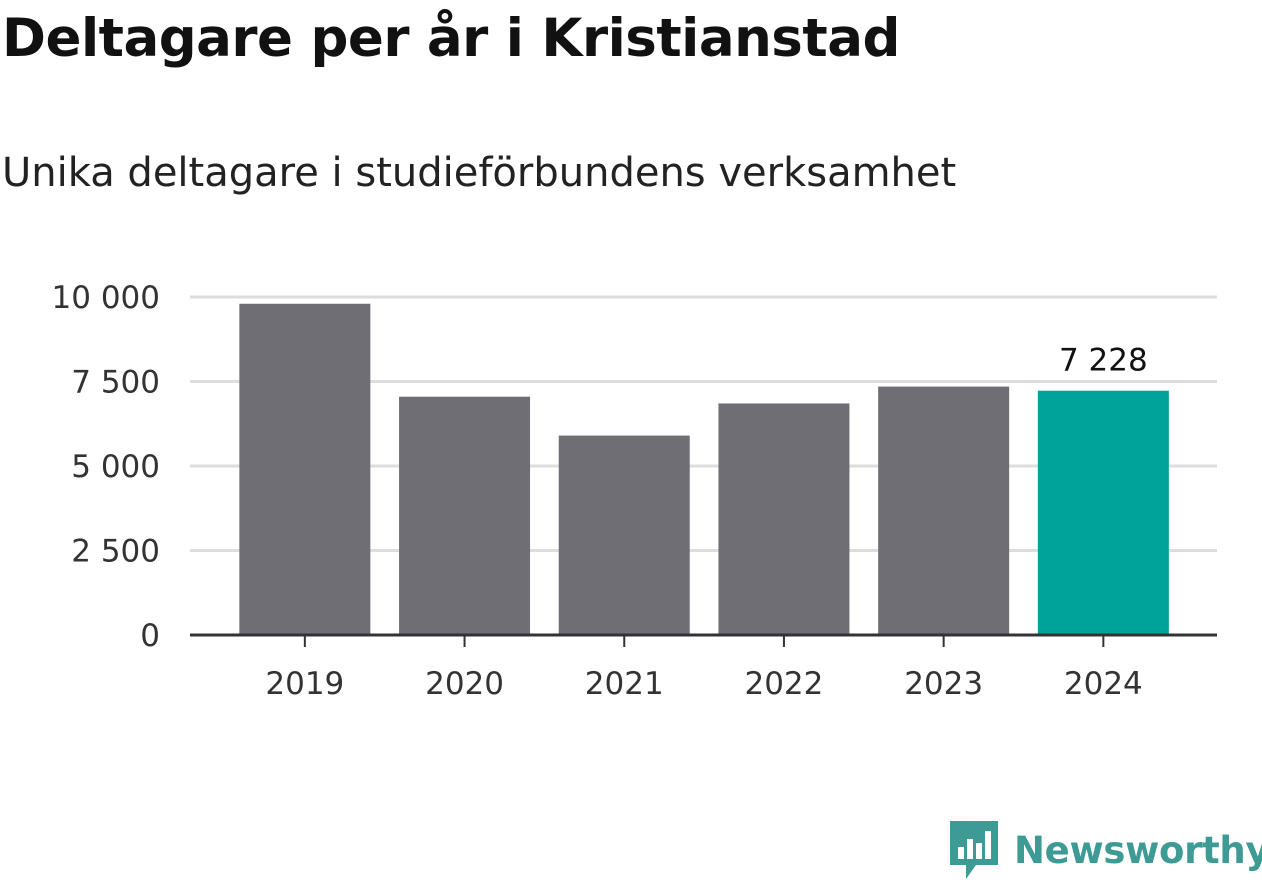  I want to click on y-tick-label: 0, so click(150, 636).